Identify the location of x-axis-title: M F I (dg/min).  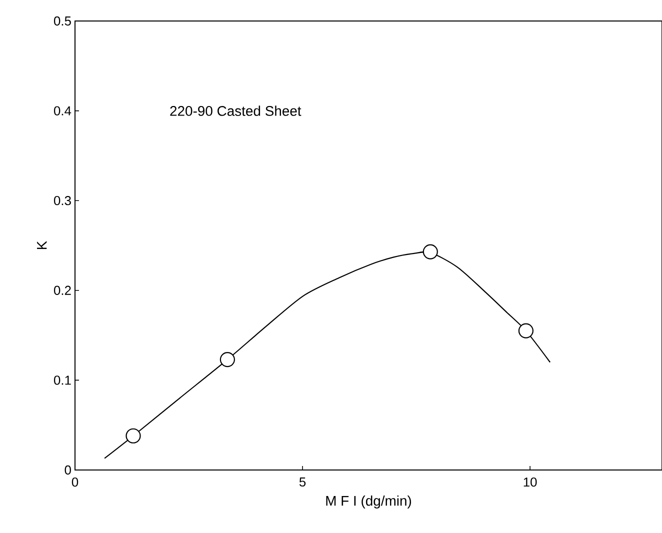
(369, 502).